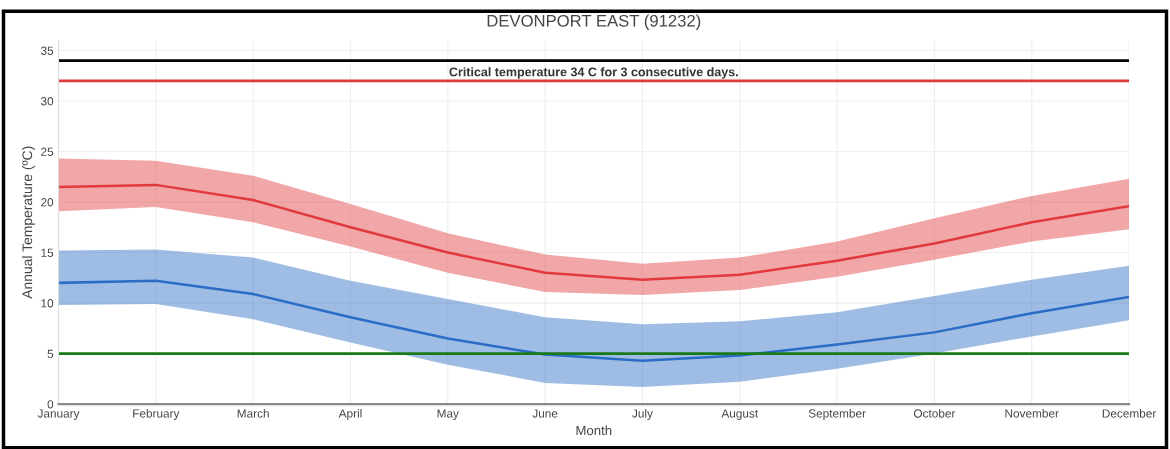 The image size is (1170, 449). Describe the element at coordinates (47, 101) in the screenshot. I see `y-tick-label: 30` at that location.